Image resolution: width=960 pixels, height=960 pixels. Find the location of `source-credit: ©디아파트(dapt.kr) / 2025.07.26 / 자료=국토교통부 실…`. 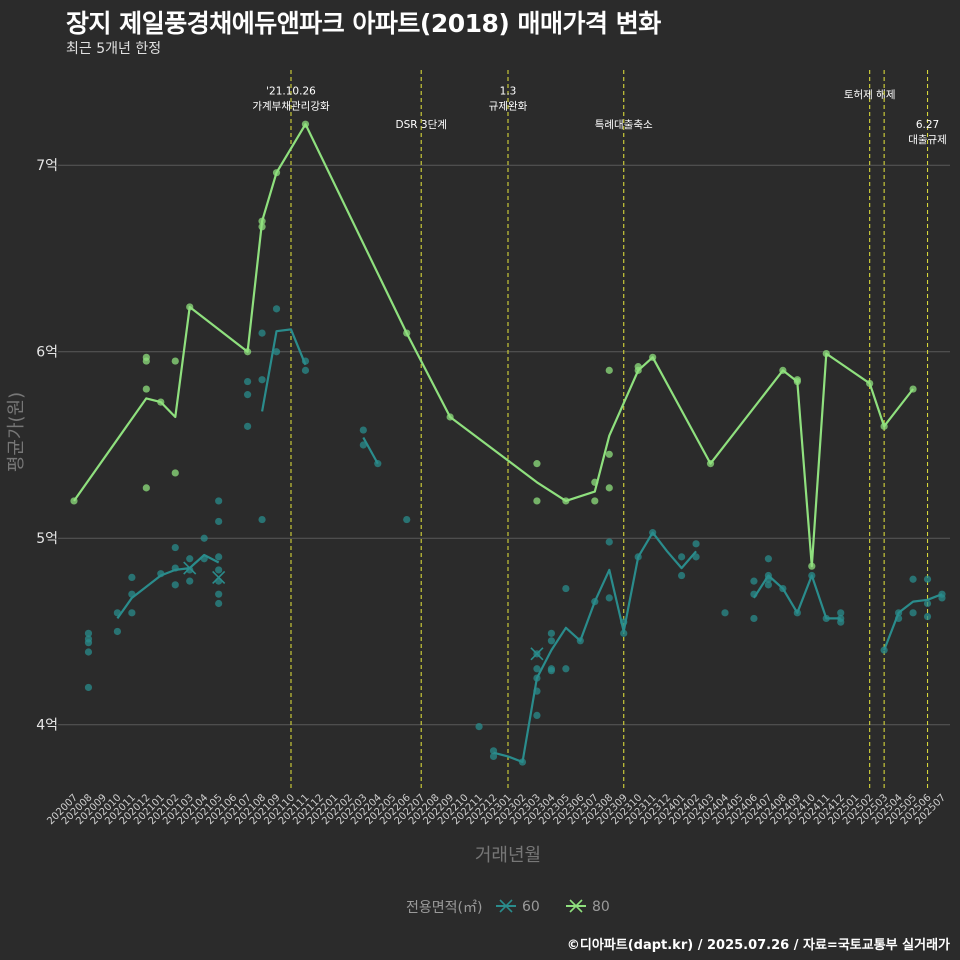

source-credit: ©디아파트(dapt.kr) / 2025.07.26 / 자료=국토교통부 실… is located at coordinates (758, 945).